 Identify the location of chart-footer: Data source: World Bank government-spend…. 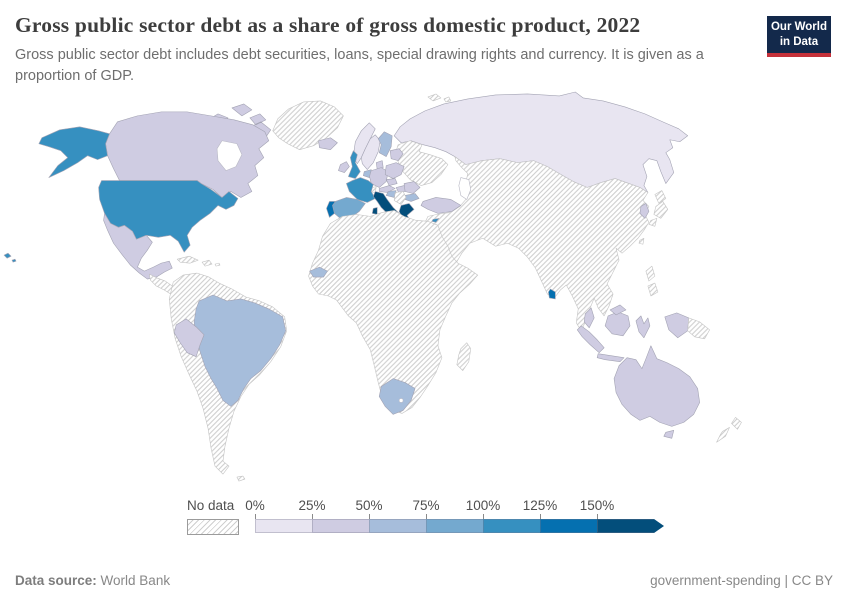
(425, 580).